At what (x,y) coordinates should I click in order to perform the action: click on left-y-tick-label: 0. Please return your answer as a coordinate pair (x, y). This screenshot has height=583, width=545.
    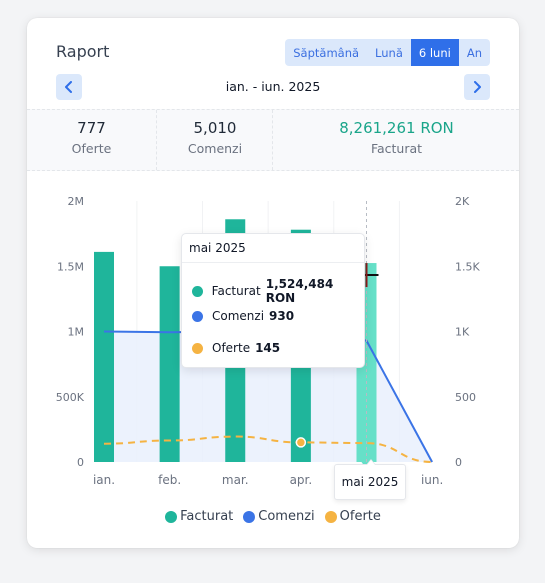
    Looking at the image, I should click on (80, 462).